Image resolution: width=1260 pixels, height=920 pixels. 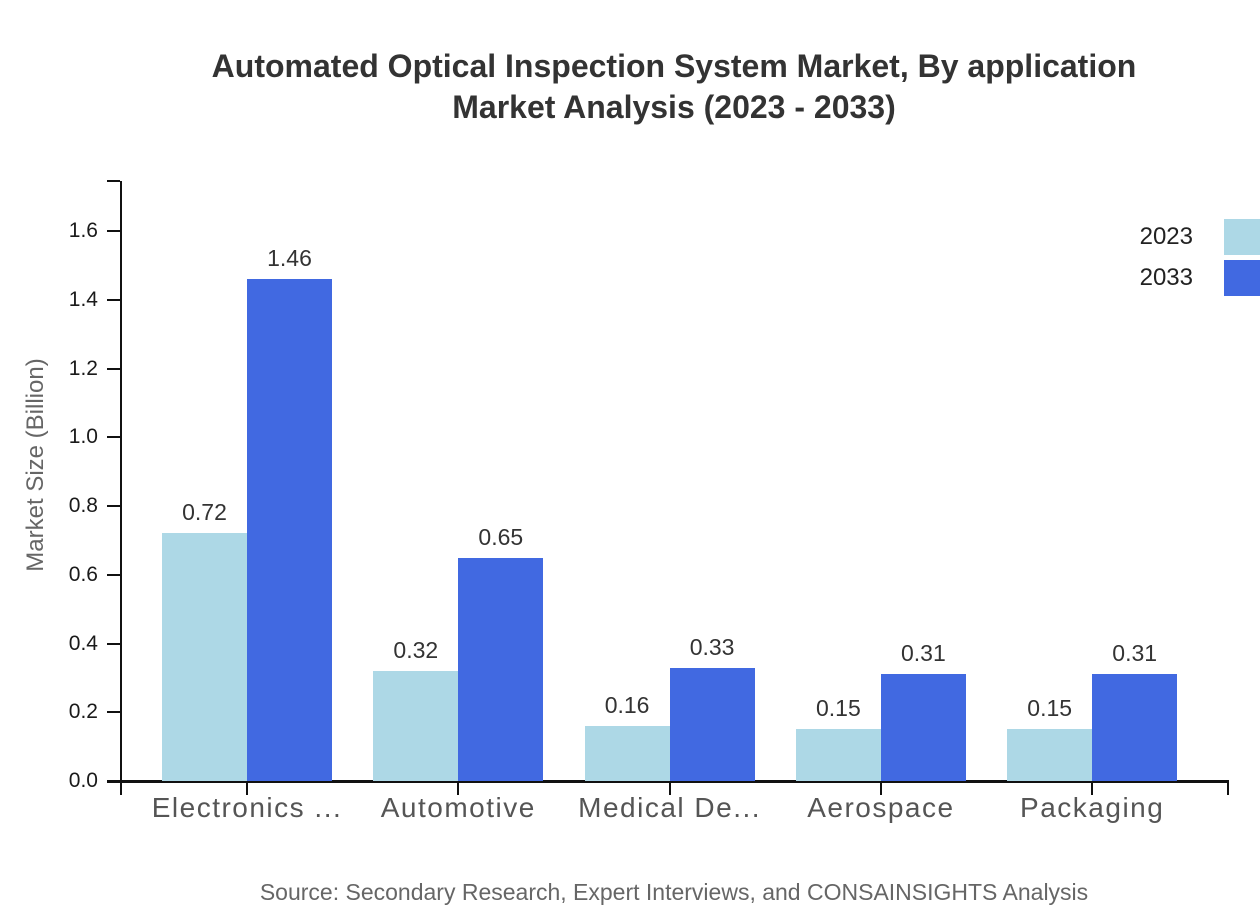 I want to click on bar-2023-medical-de, so click(x=627, y=753).